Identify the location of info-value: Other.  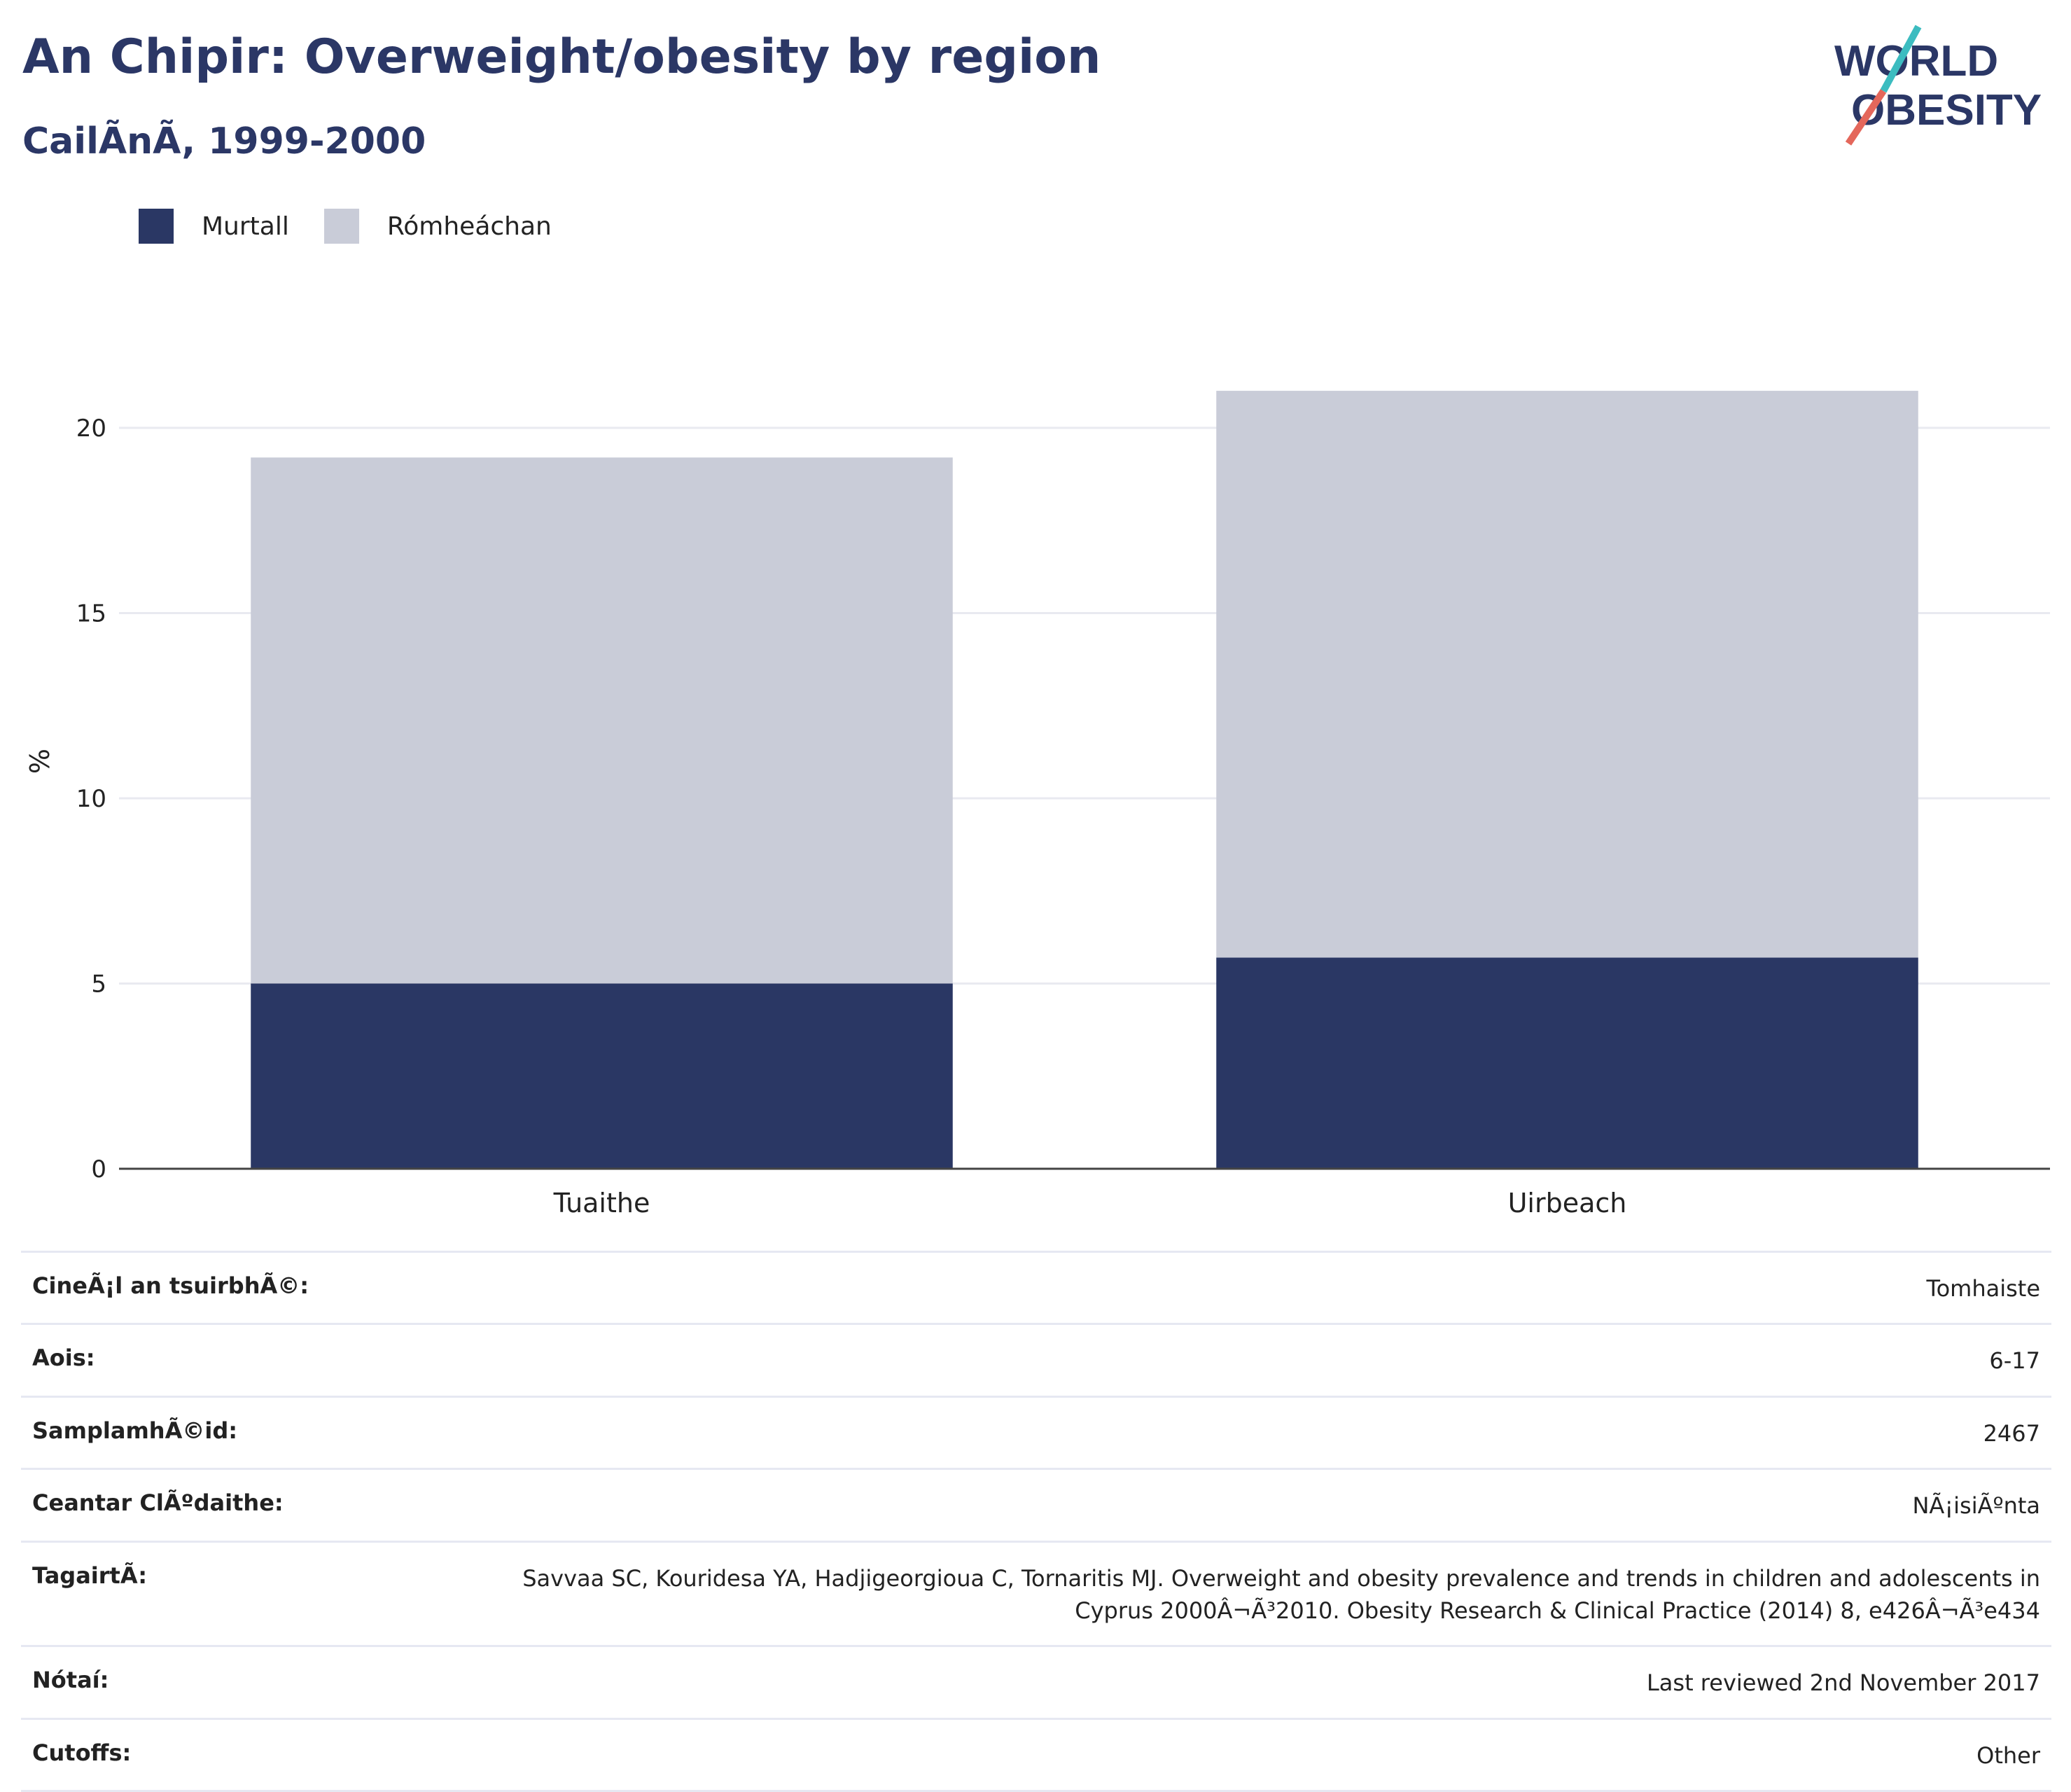
(2008, 1755).